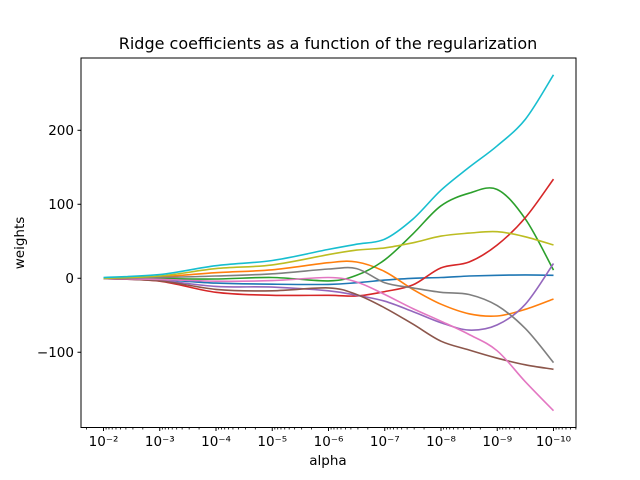  Describe the element at coordinates (55, 353) in the screenshot. I see `y-tick-label: −100` at that location.